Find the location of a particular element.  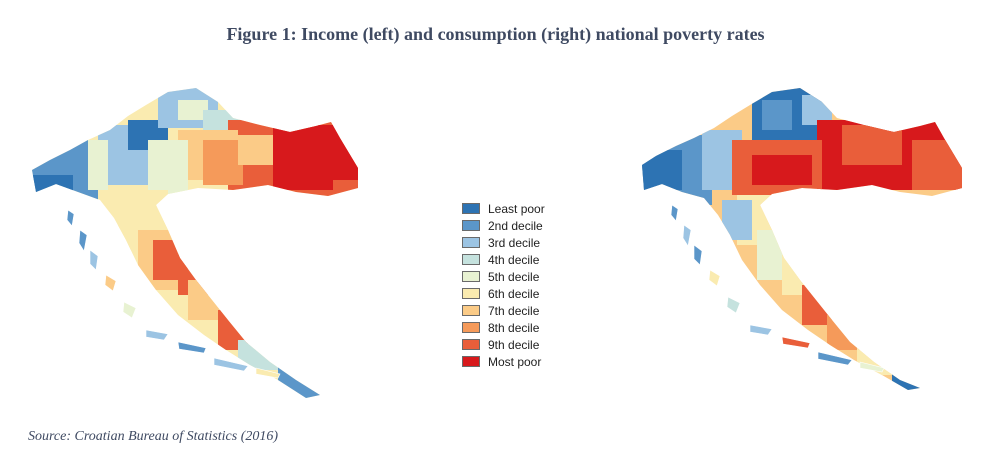

legend-item-5th-decile: 5th decile is located at coordinates (503, 276).